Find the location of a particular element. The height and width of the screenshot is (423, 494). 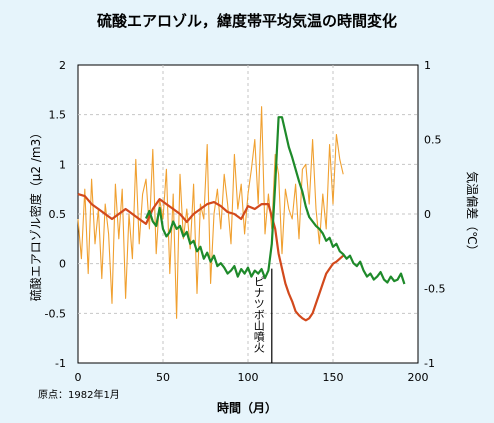

x-axis-label: 時間（月） is located at coordinates (247, 407).